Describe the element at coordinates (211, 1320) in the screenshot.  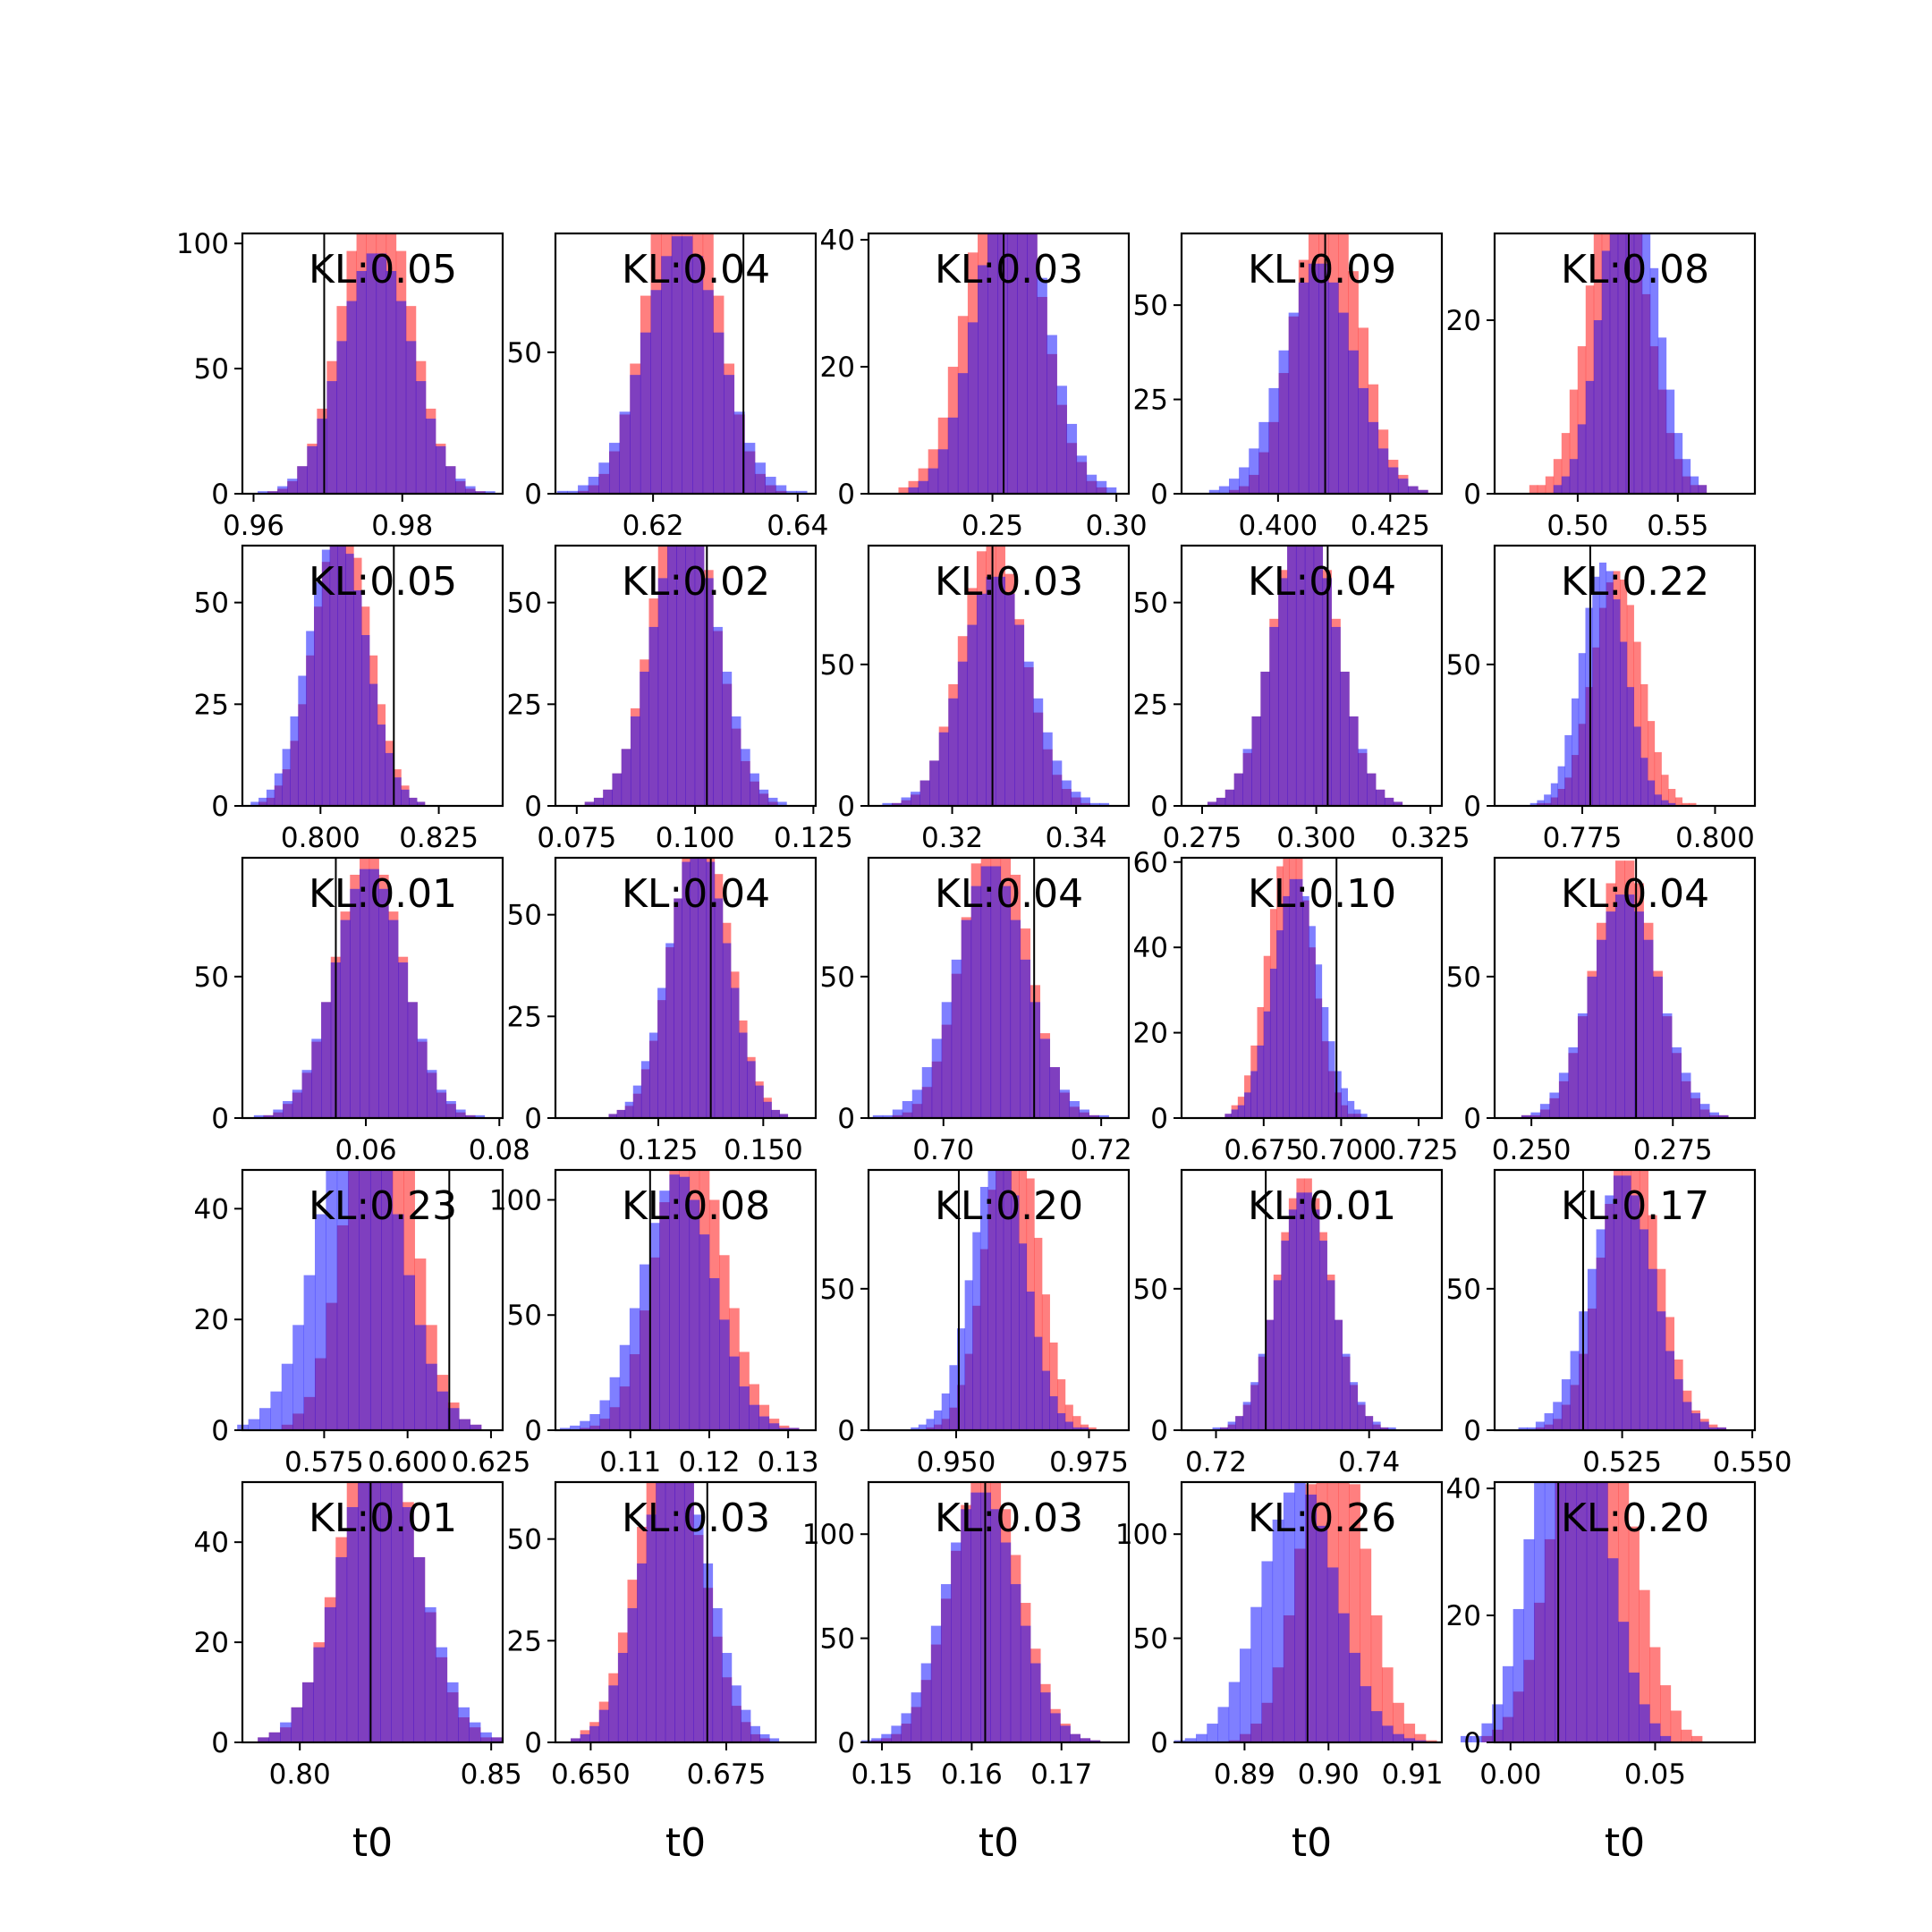
I see `y-tick-label: 20` at that location.